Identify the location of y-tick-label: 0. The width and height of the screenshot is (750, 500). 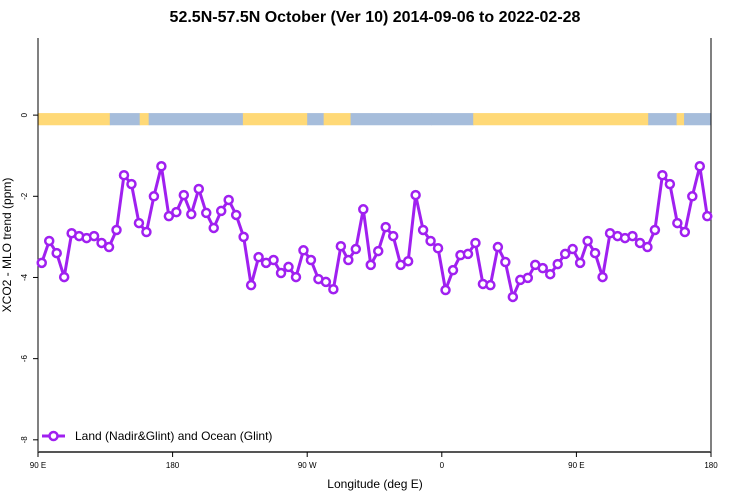
(24, 114).